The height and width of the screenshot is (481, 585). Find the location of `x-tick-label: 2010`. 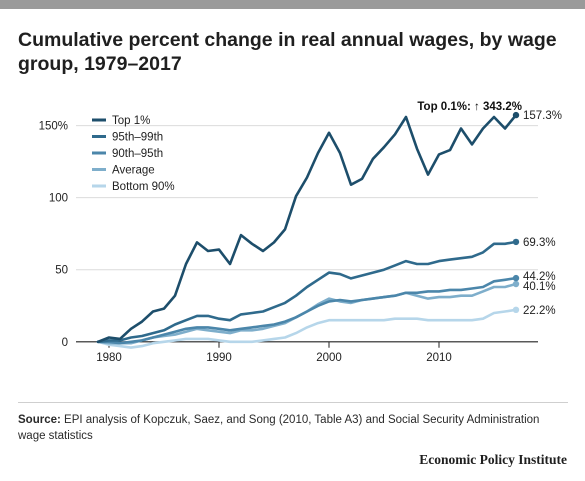

x-tick-label: 2010 is located at coordinates (439, 358).